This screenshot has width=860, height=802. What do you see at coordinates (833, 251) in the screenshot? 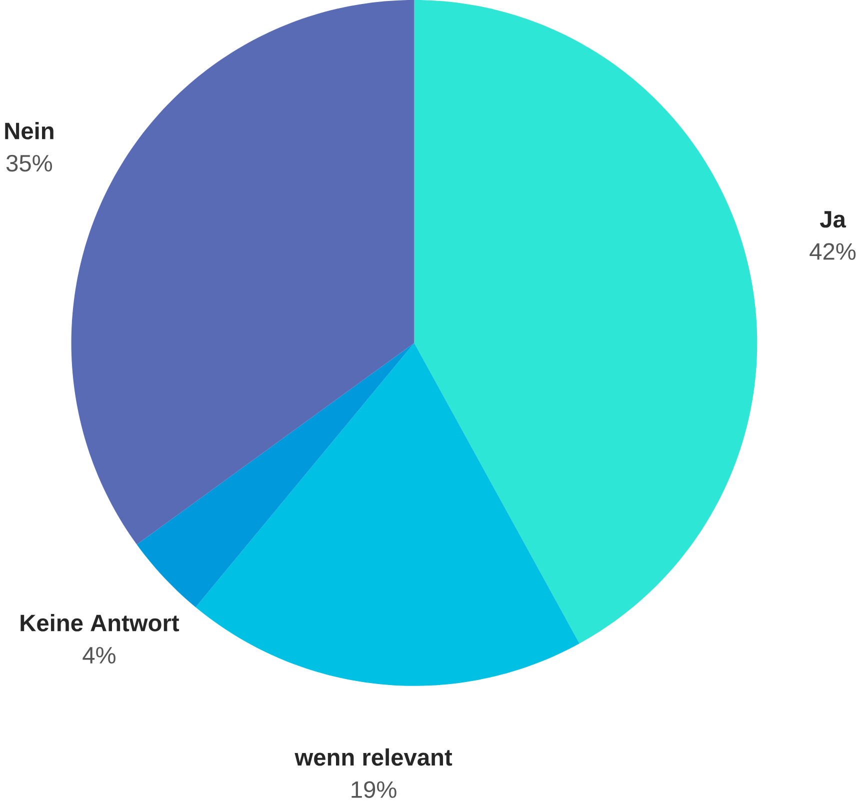
I see `data-label: 42%` at bounding box center [833, 251].